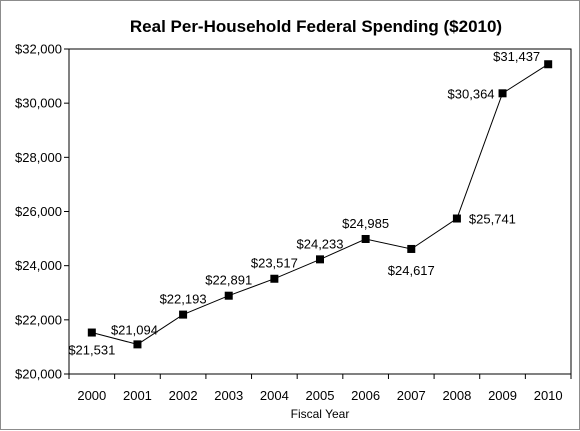  Describe the element at coordinates (183, 395) in the screenshot. I see `x-tick-label: 2002` at that location.